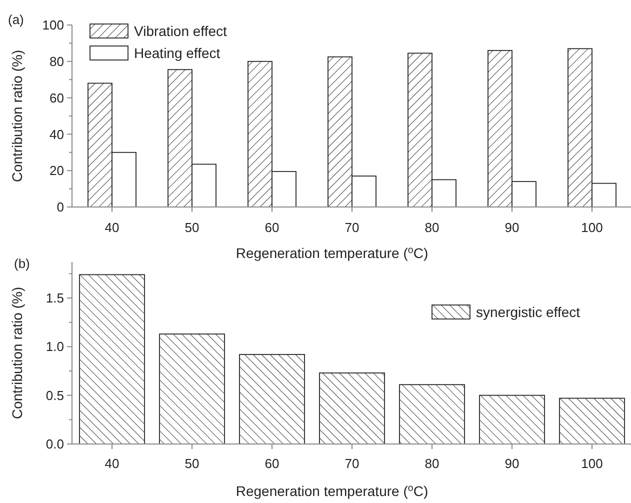  I want to click on legend-label: Vibration effect, so click(180, 30).